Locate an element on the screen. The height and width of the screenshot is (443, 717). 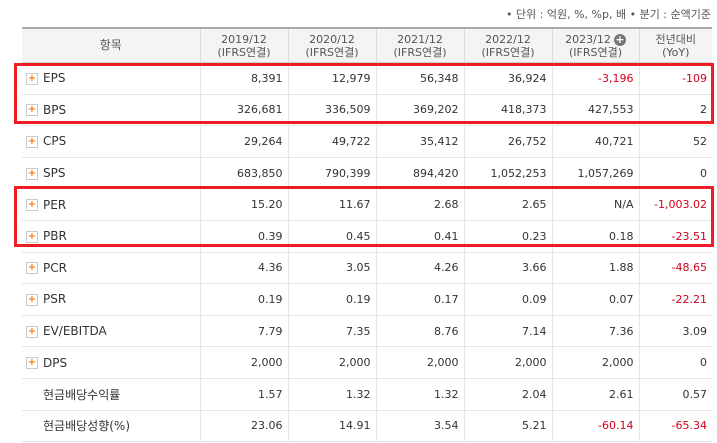
table-row: 현금배당수익률 1.57 1.32 1.32 2.04 2.61 0.57 is located at coordinates (367, 394).